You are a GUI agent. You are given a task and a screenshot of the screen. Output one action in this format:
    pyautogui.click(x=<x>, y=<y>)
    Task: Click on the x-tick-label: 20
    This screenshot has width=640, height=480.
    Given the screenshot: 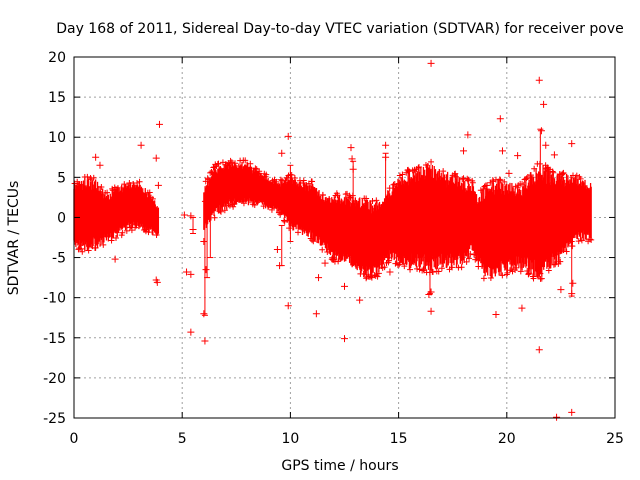 What is the action you would take?
    pyautogui.click(x=507, y=439)
    